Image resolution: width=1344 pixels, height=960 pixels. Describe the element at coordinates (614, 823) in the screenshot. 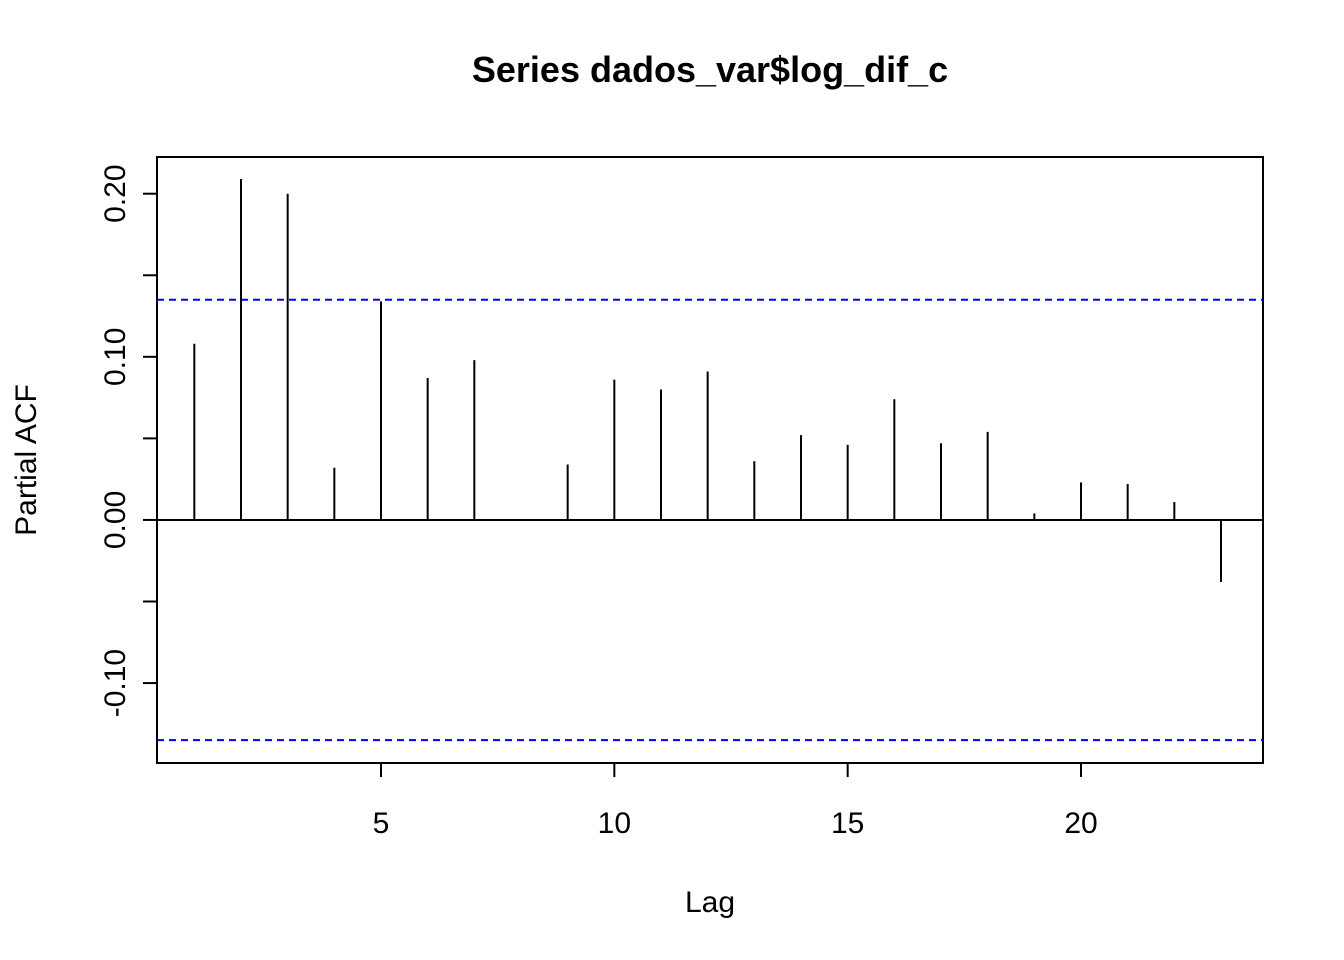

I see `x-tick-label: 10` at that location.